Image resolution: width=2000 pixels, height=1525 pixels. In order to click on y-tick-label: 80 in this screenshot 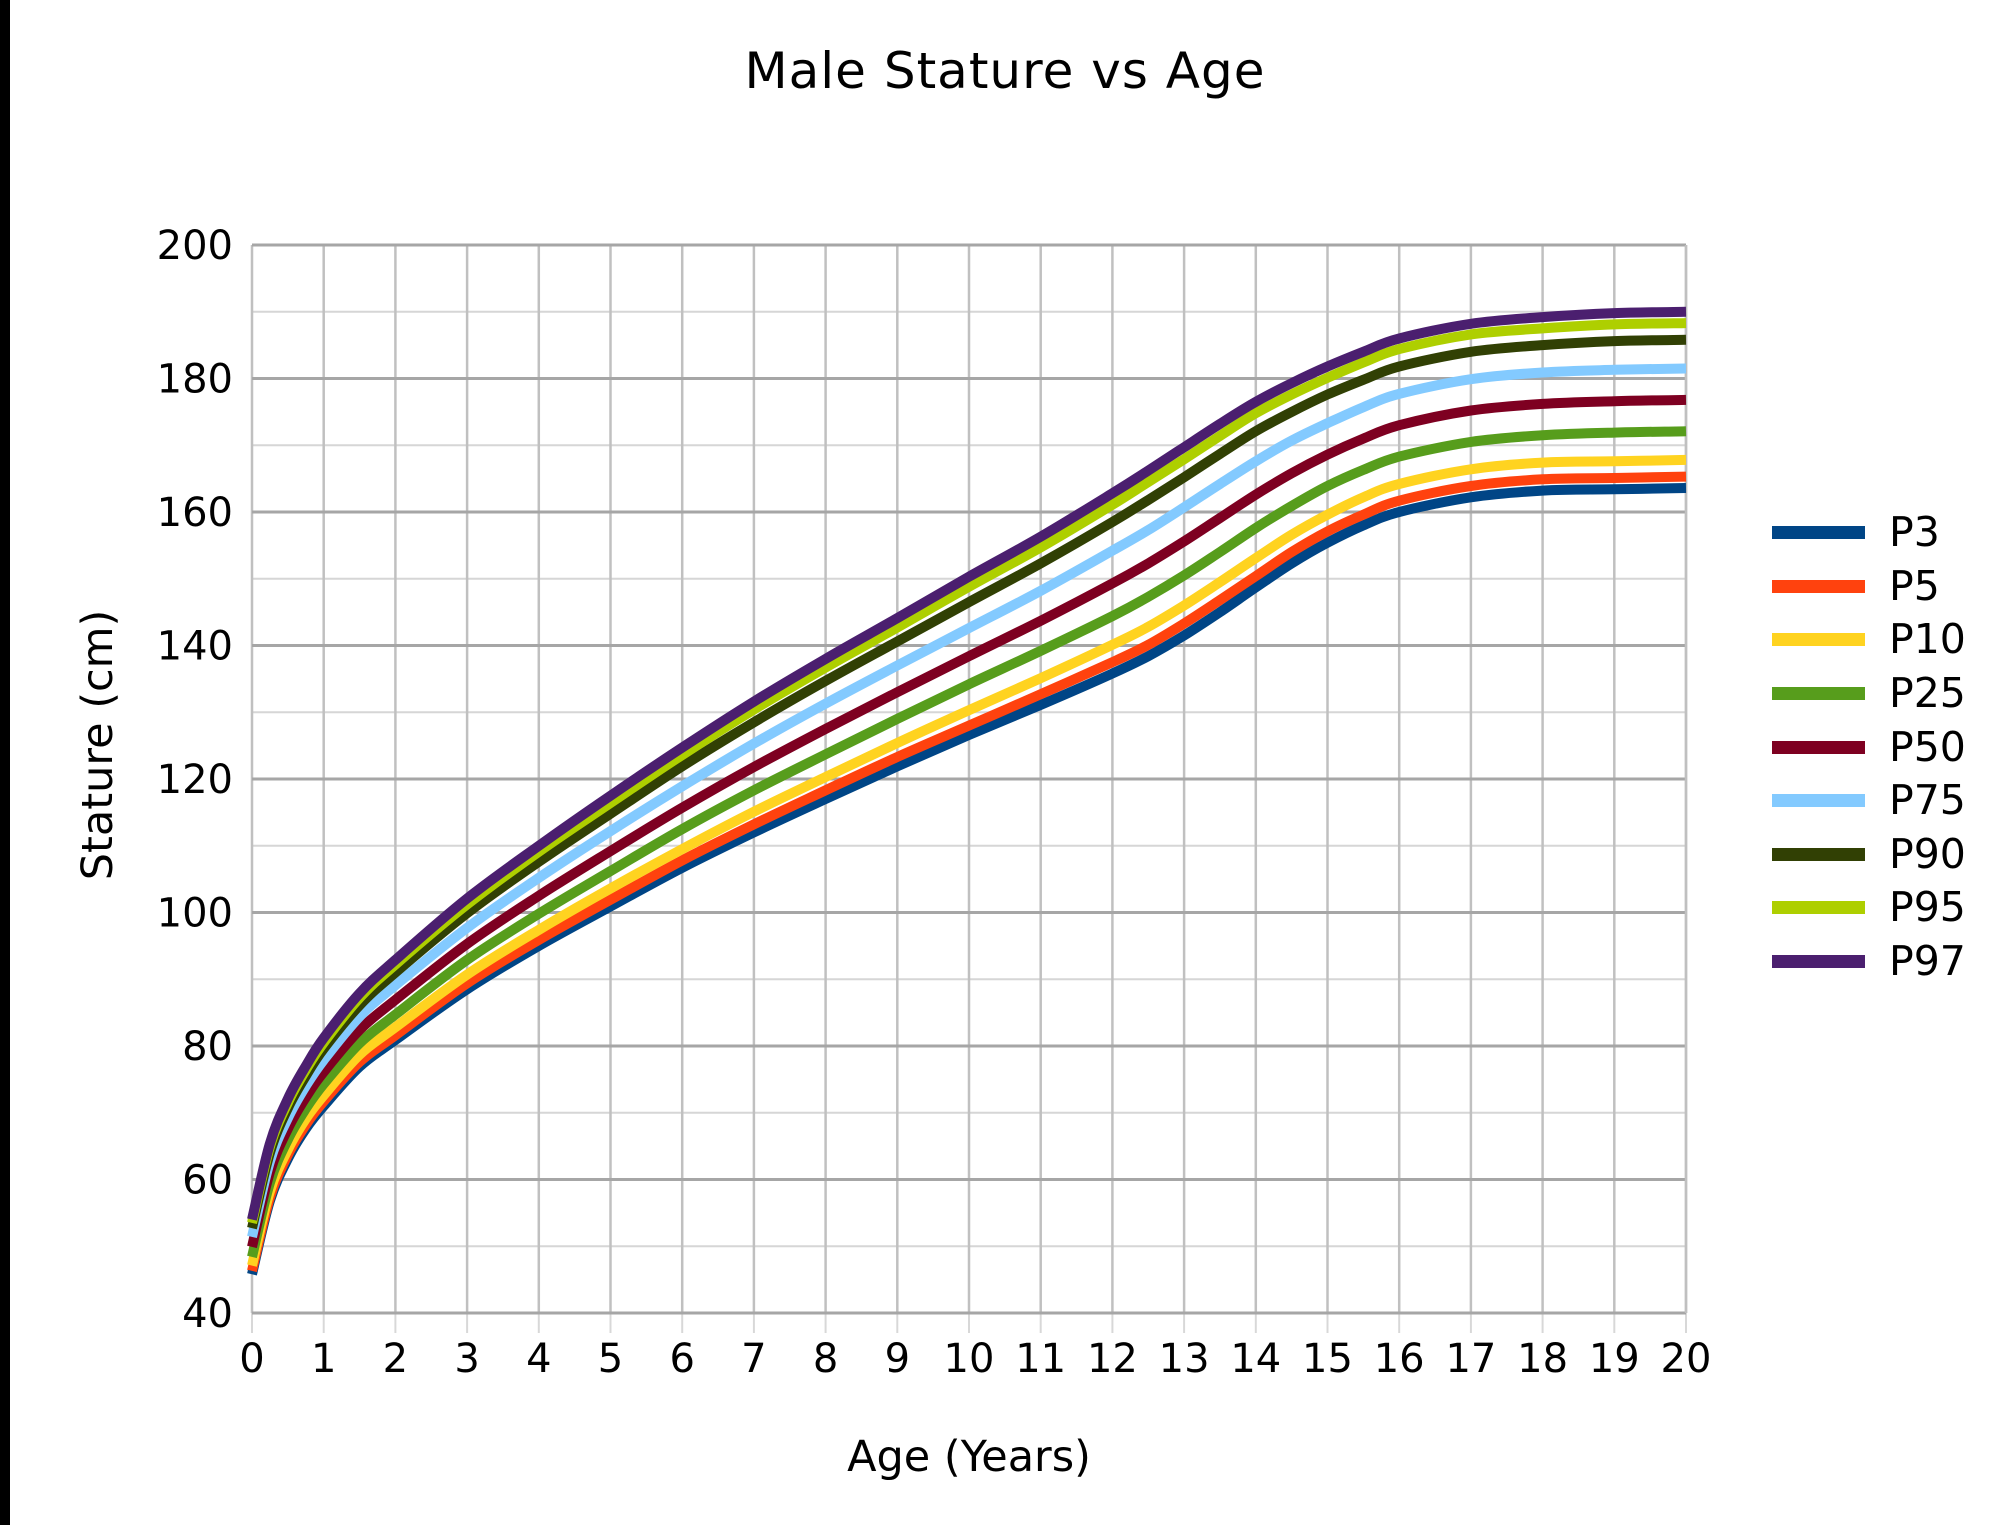, I will do `click(207, 1047)`.